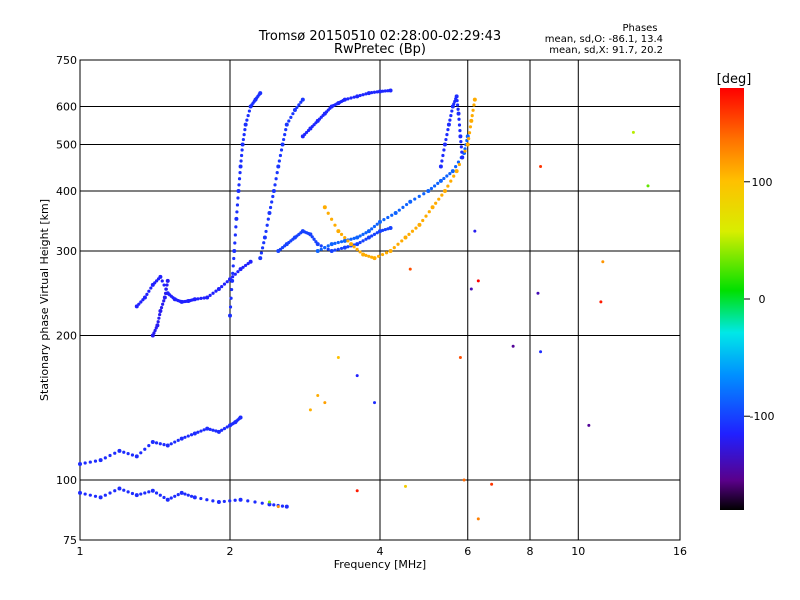  Describe the element at coordinates (80, 551) in the screenshot. I see `x-tick-label: 1` at that location.